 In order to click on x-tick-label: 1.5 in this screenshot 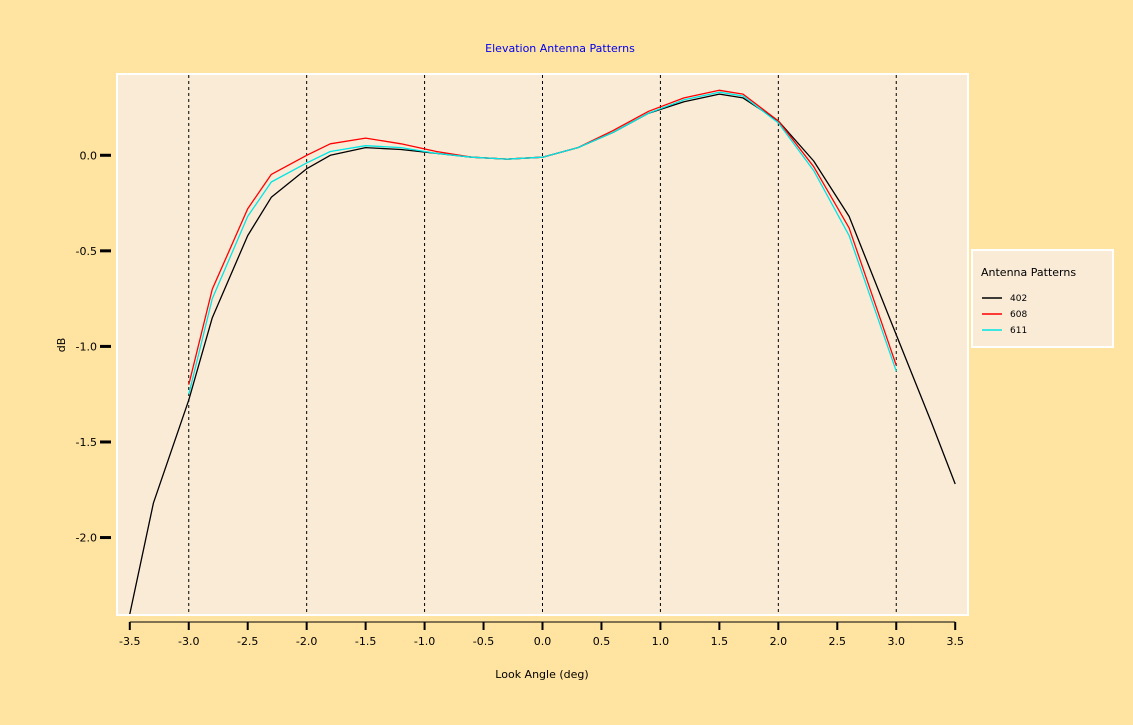, I will do `click(720, 641)`.